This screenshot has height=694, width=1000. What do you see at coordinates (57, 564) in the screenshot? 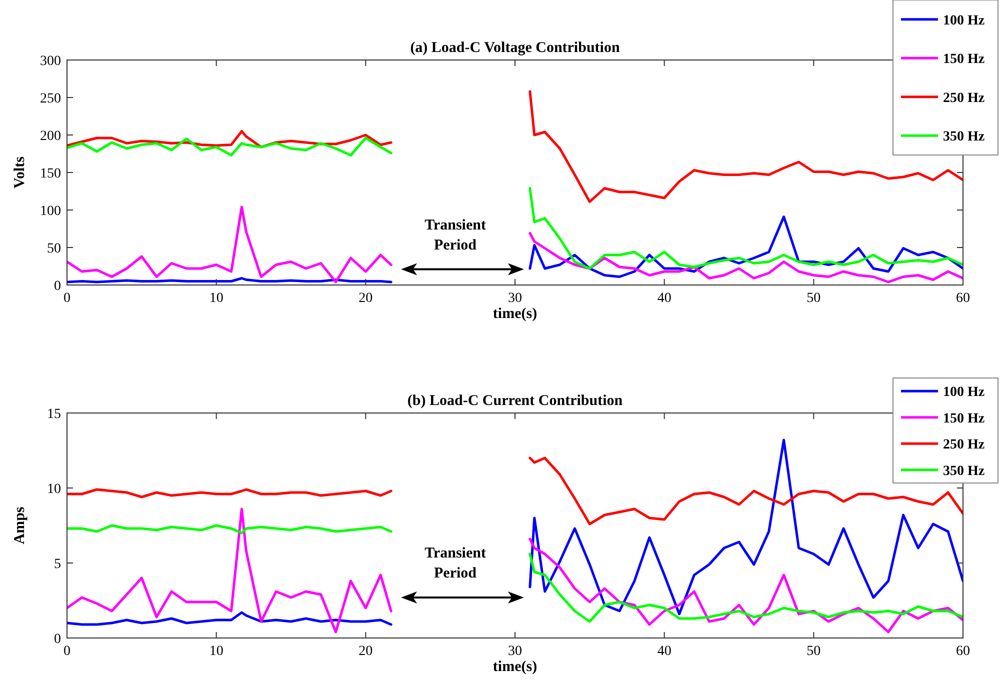
I see `y-tick-label: 5` at bounding box center [57, 564].